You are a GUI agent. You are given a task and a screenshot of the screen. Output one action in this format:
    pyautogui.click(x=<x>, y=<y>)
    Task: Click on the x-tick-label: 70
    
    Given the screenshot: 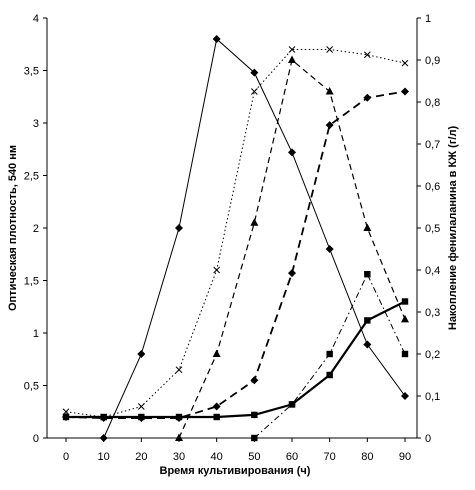 What is the action you would take?
    pyautogui.click(x=330, y=457)
    